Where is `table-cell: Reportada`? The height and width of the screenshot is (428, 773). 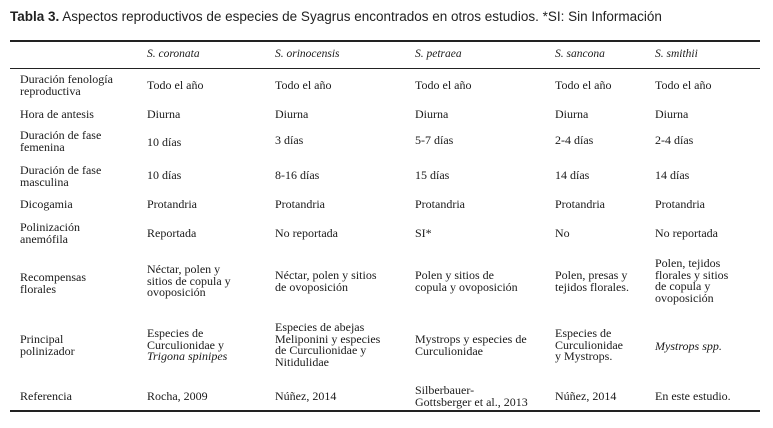
table-cell: Reportada is located at coordinates (172, 233).